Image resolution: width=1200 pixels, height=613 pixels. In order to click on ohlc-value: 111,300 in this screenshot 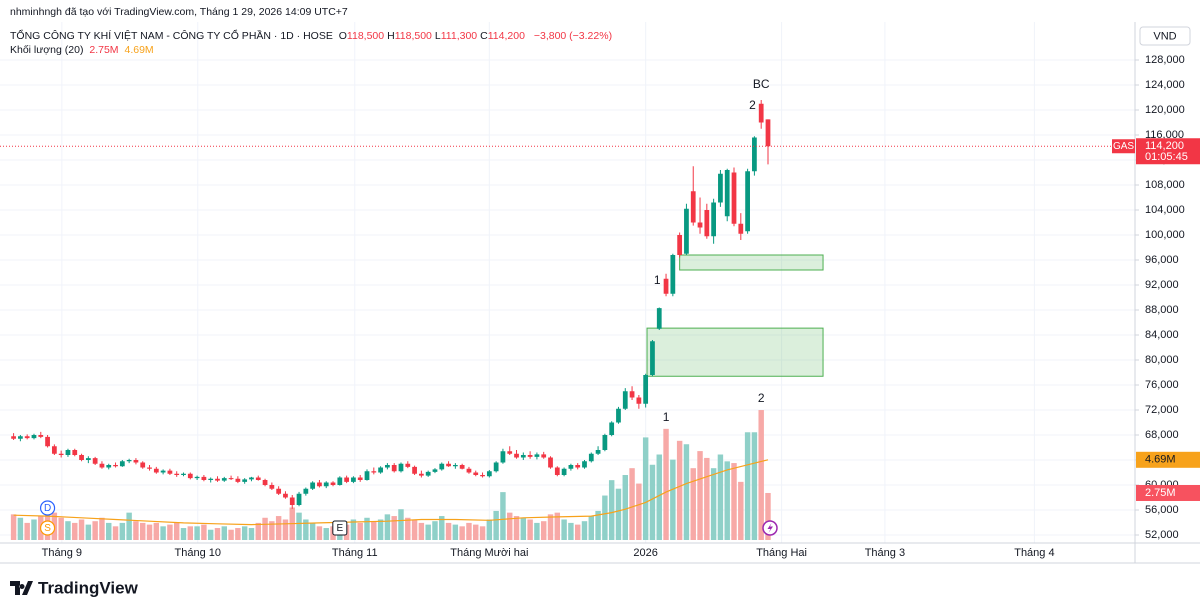, I will do `click(459, 36)`.